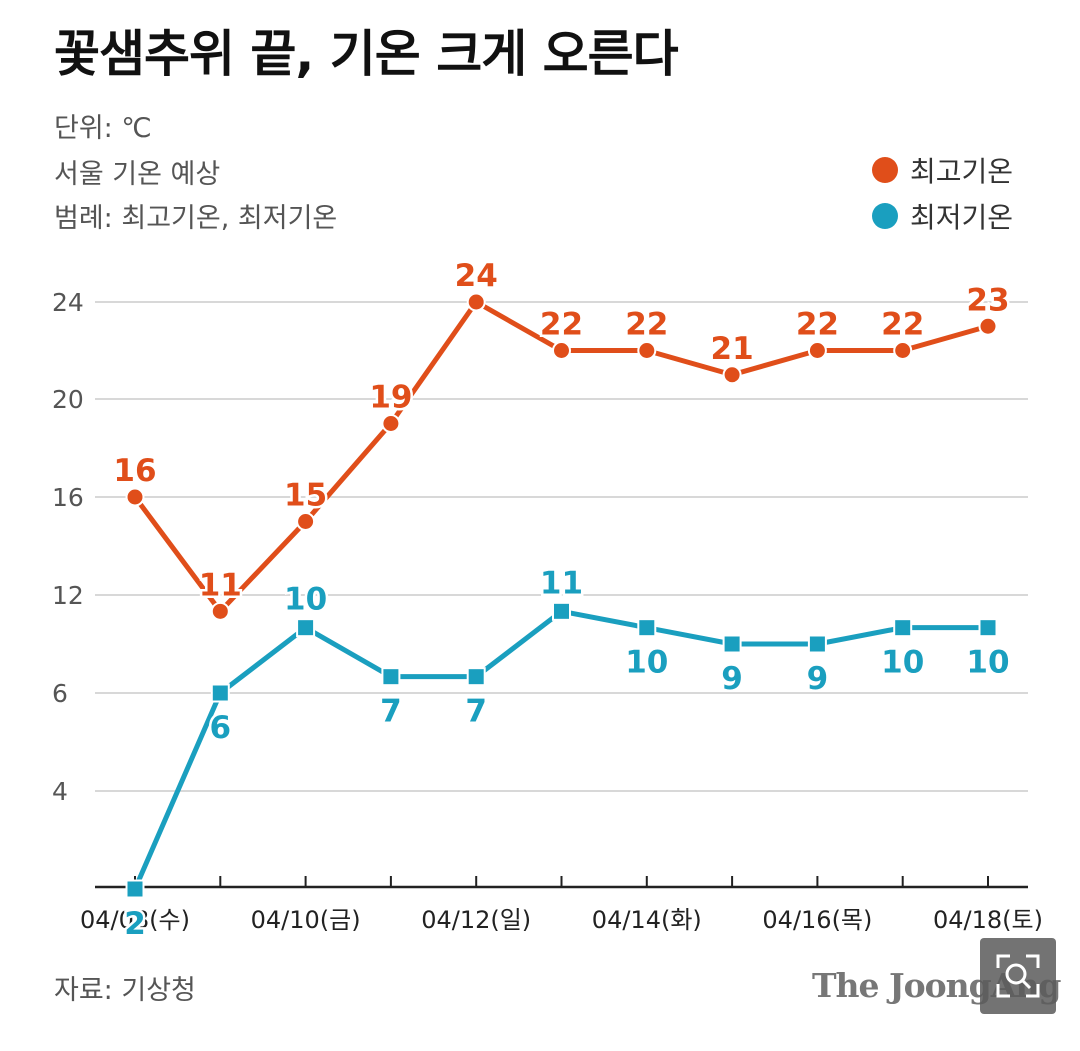 The width and height of the screenshot is (1080, 1051). What do you see at coordinates (134, 471) in the screenshot?
I see `high-data-label: 16` at bounding box center [134, 471].